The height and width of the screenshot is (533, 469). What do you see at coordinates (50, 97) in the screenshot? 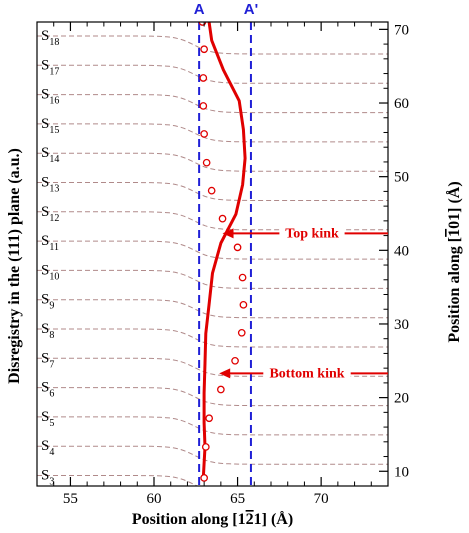
I see `layer-label-S16: S16` at bounding box center [50, 97].